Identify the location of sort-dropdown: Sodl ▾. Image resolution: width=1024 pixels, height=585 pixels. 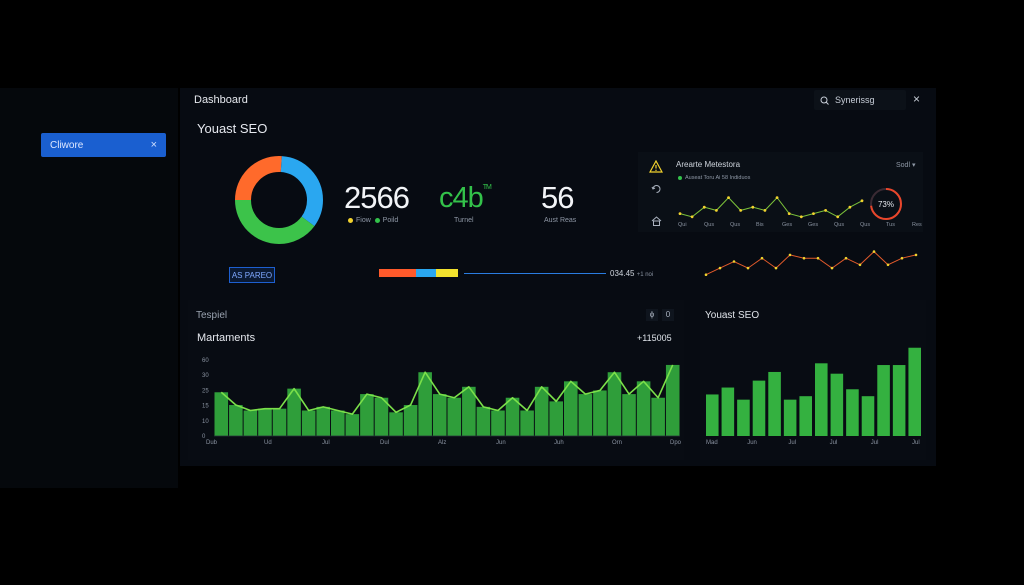
(906, 165).